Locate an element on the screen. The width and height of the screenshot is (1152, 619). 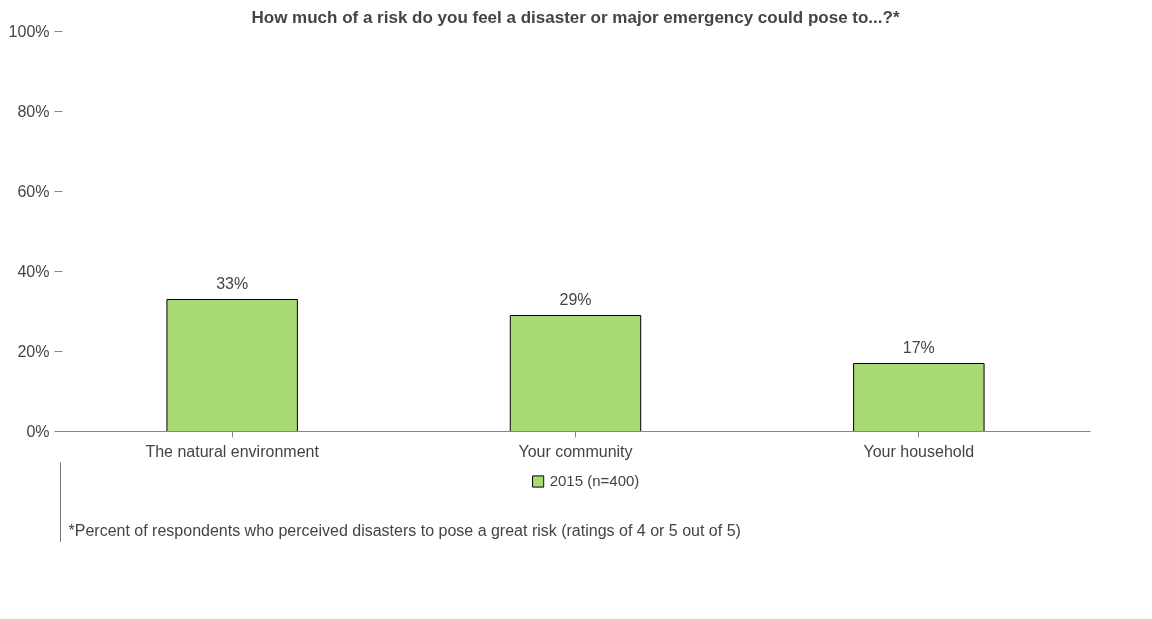
data-label: 33% is located at coordinates (232, 283).